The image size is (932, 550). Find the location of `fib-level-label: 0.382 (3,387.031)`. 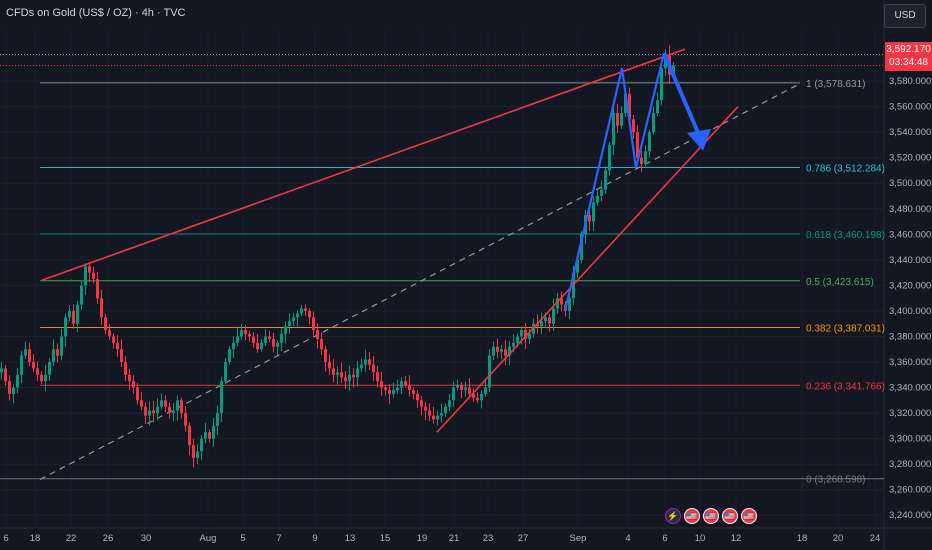

fib-level-label: 0.382 (3,387.031) is located at coordinates (845, 328).